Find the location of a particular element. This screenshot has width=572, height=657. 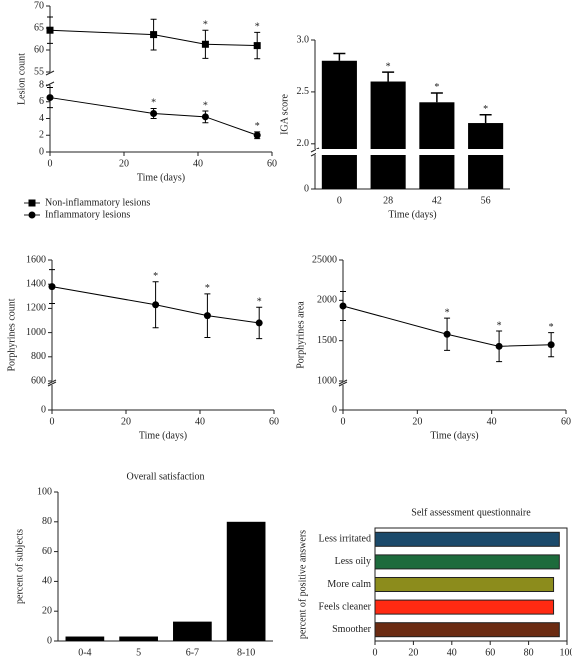

x-tick-label: 42 is located at coordinates (437, 200).